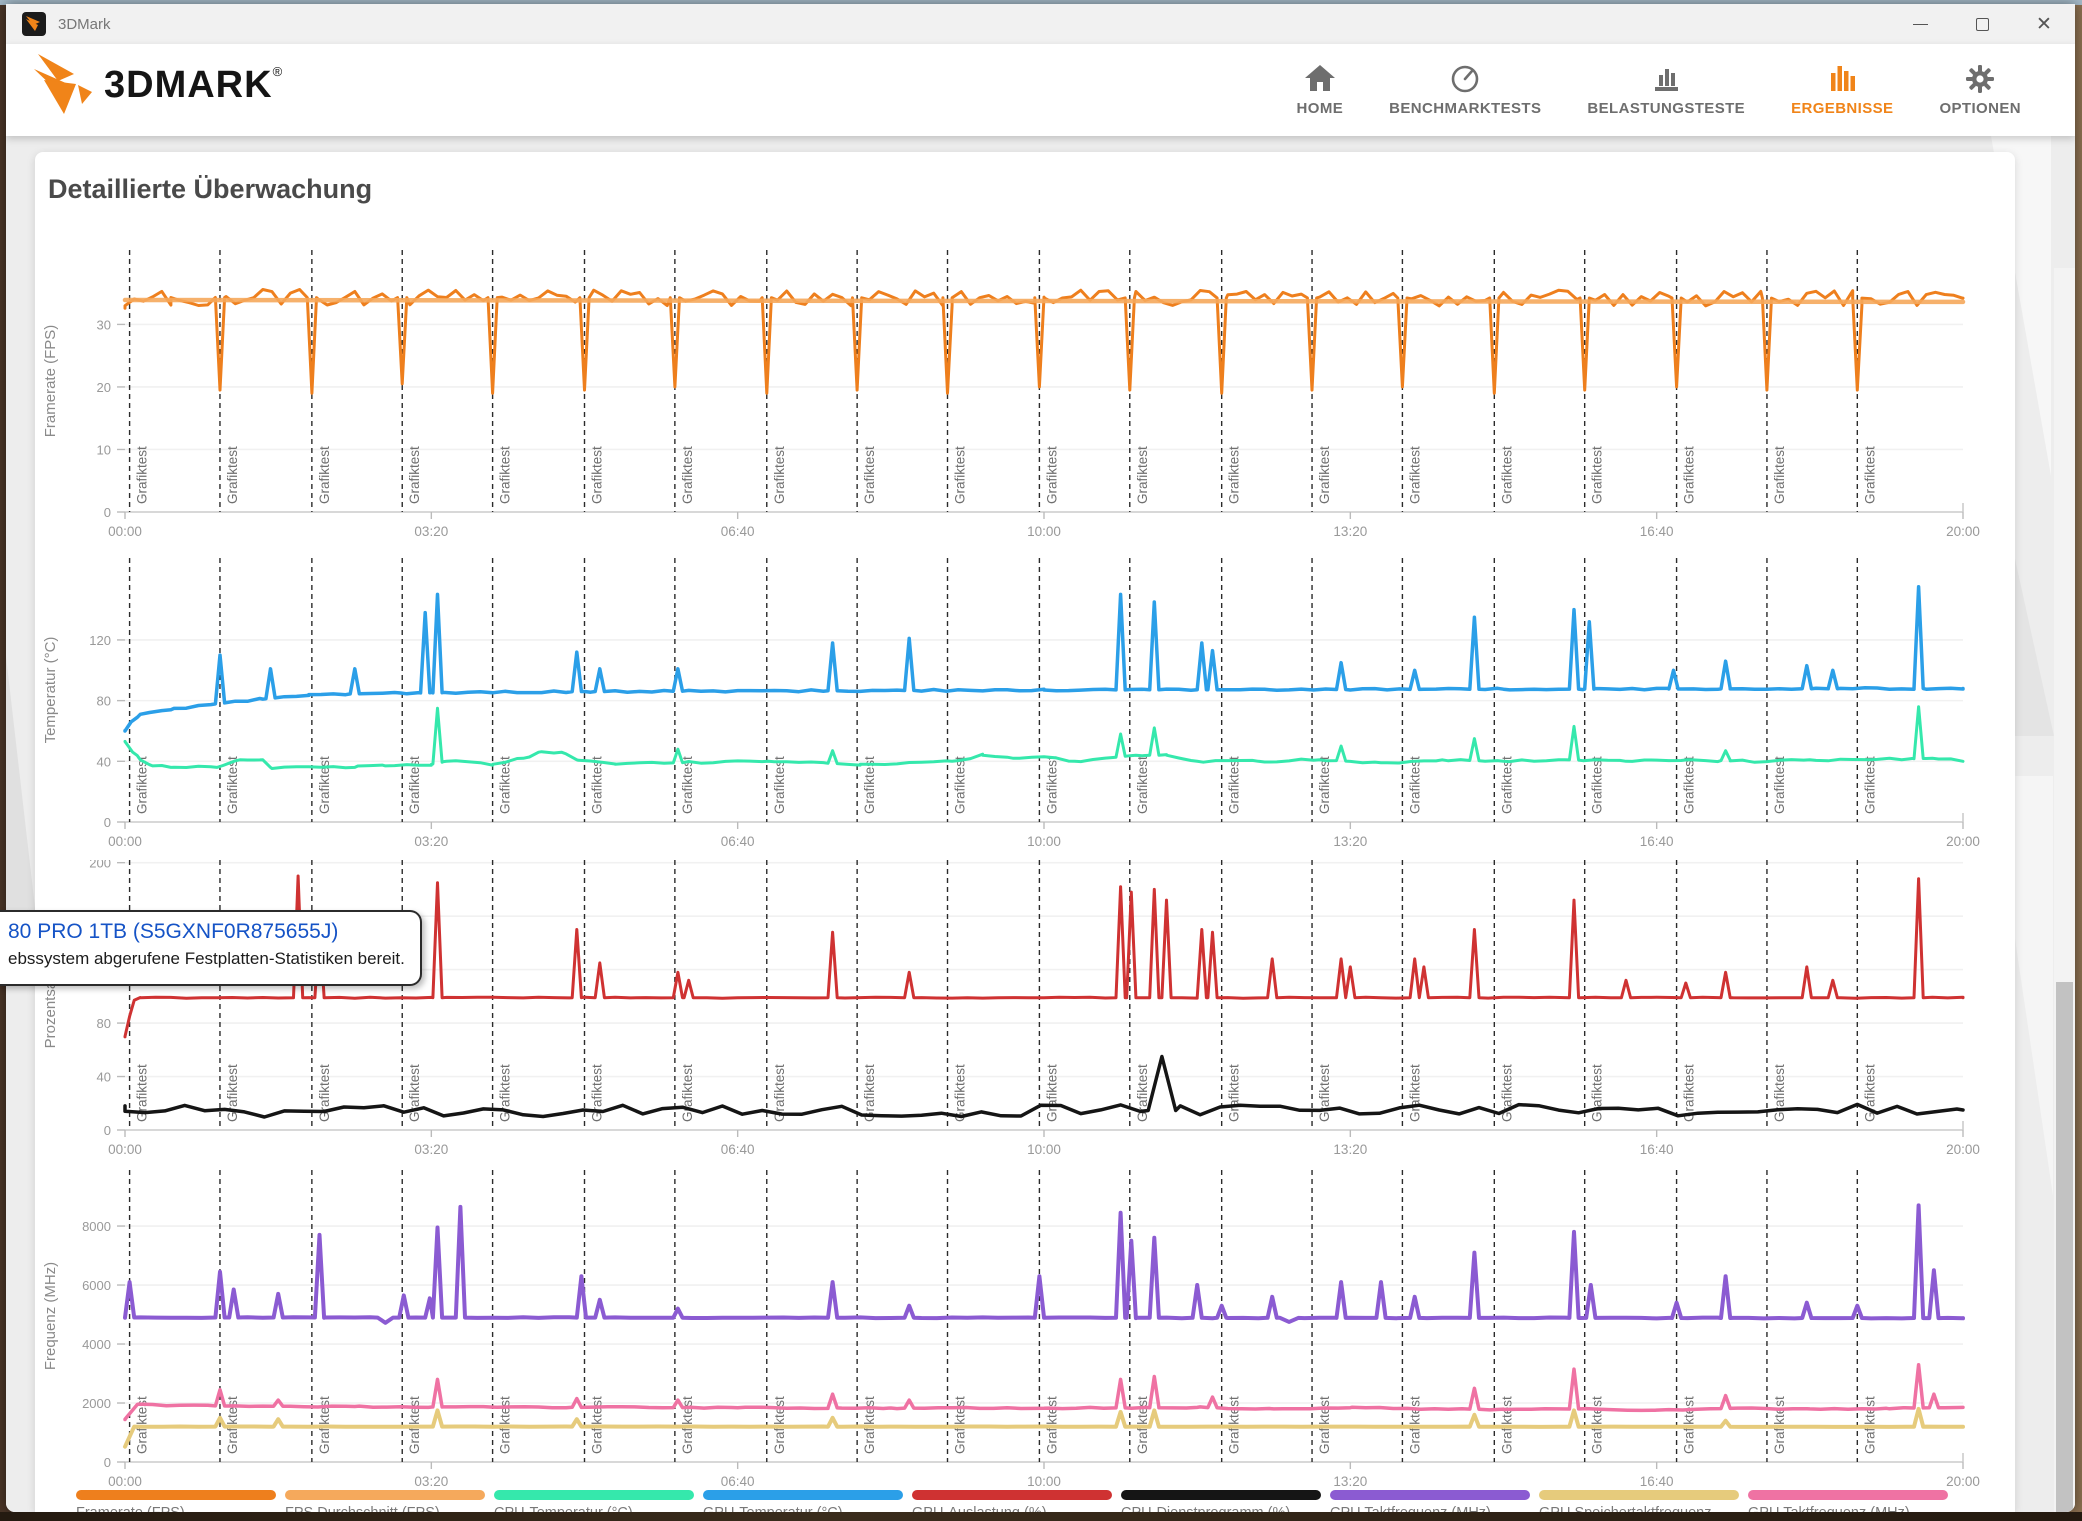  Describe the element at coordinates (1319, 78) in the screenshot. I see `home-icon` at that location.